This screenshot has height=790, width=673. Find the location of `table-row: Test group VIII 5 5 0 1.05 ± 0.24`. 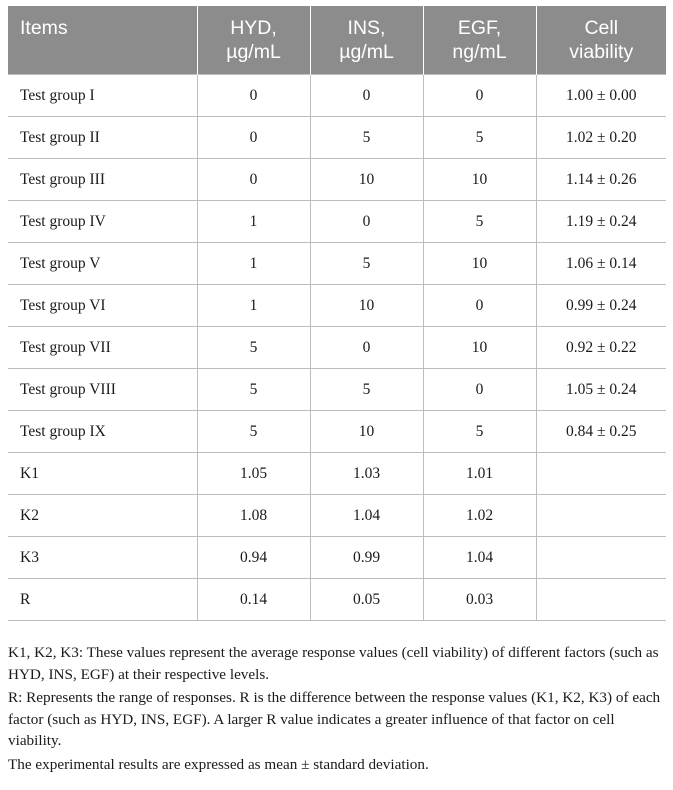

table-row: Test group VIII 5 5 0 1.05 ± 0.24 is located at coordinates (337, 389).